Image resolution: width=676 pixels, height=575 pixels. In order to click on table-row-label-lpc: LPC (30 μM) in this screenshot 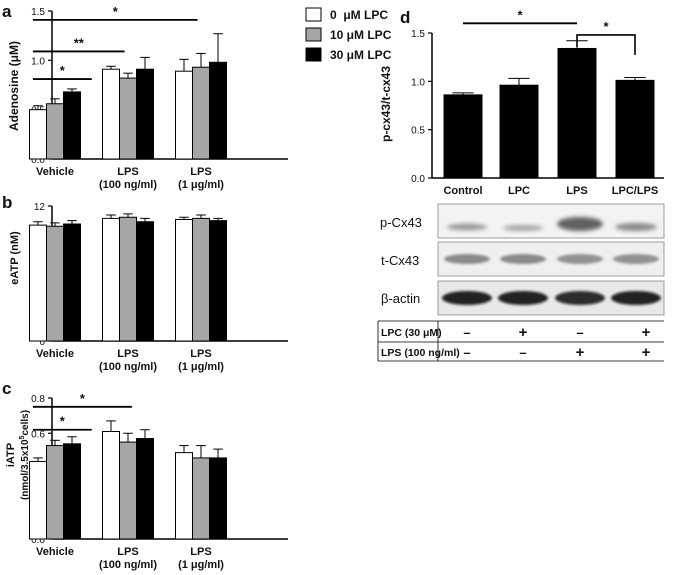, I will do `click(411, 333)`.